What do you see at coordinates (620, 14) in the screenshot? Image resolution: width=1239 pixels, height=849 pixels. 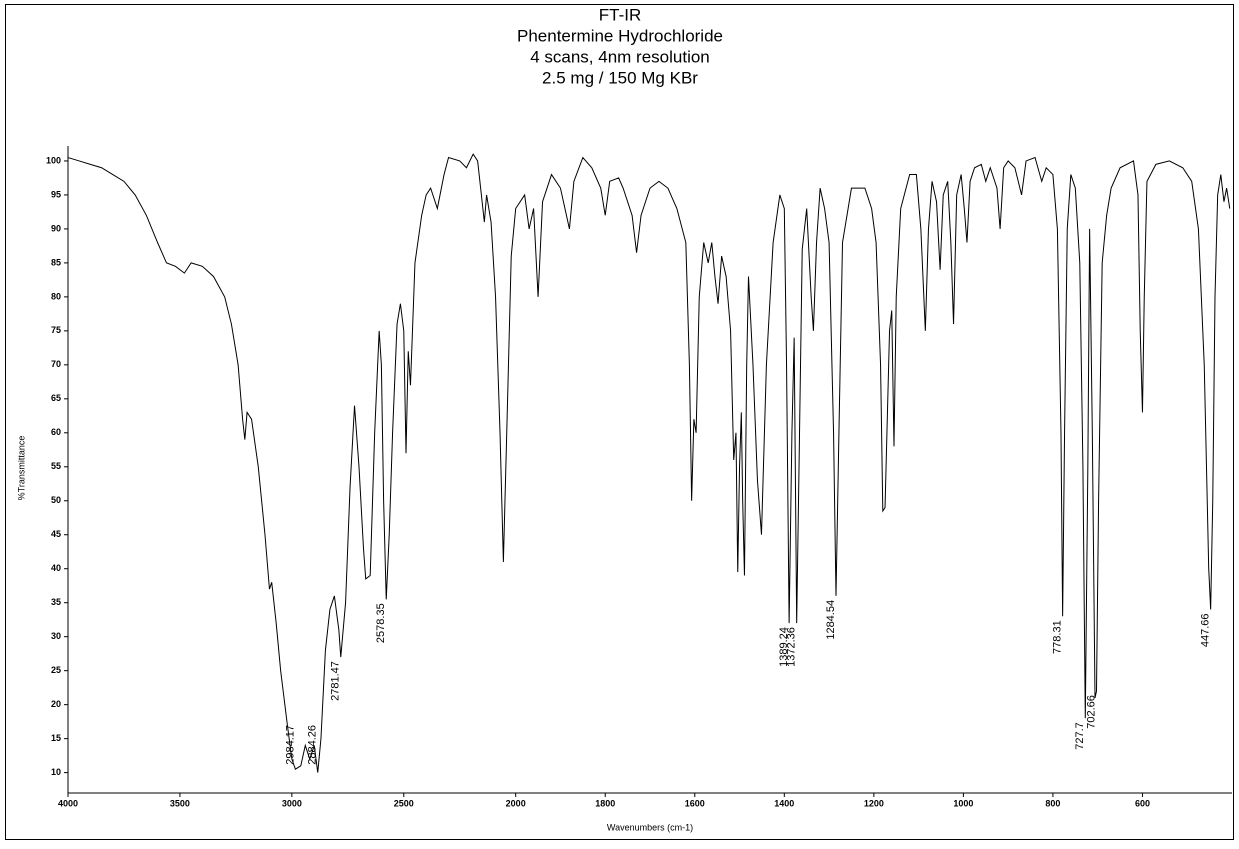 I see `chart-title: FT-IR` at bounding box center [620, 14].